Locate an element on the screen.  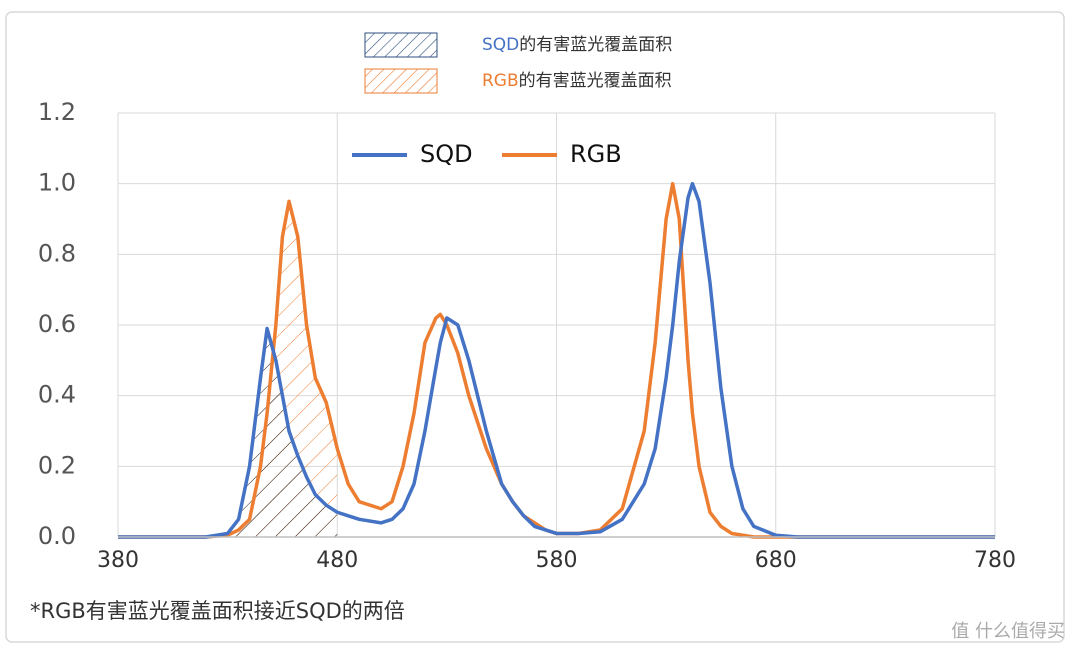
legend-label: RGB is located at coordinates (596, 154).